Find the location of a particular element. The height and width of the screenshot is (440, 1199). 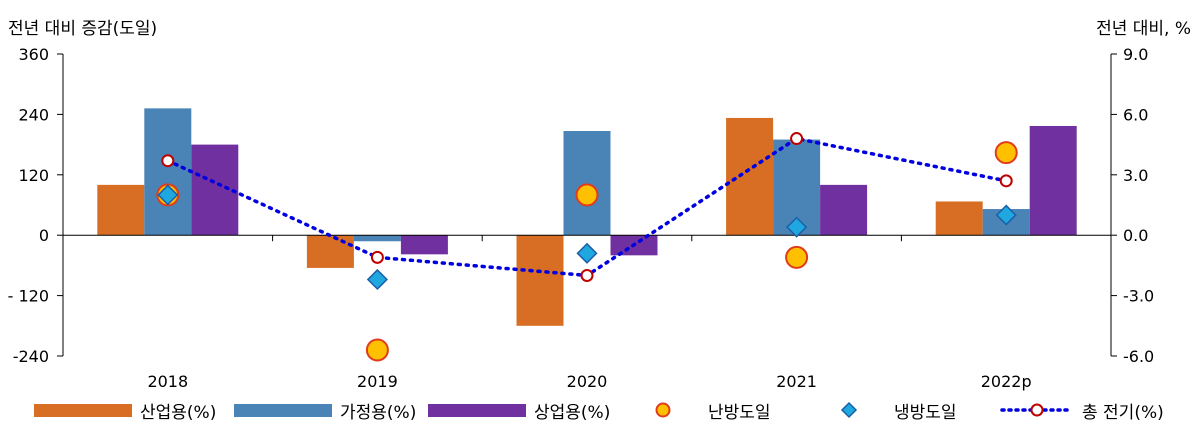

y-right-tick-label-0: 9.0 is located at coordinates (1135, 54).